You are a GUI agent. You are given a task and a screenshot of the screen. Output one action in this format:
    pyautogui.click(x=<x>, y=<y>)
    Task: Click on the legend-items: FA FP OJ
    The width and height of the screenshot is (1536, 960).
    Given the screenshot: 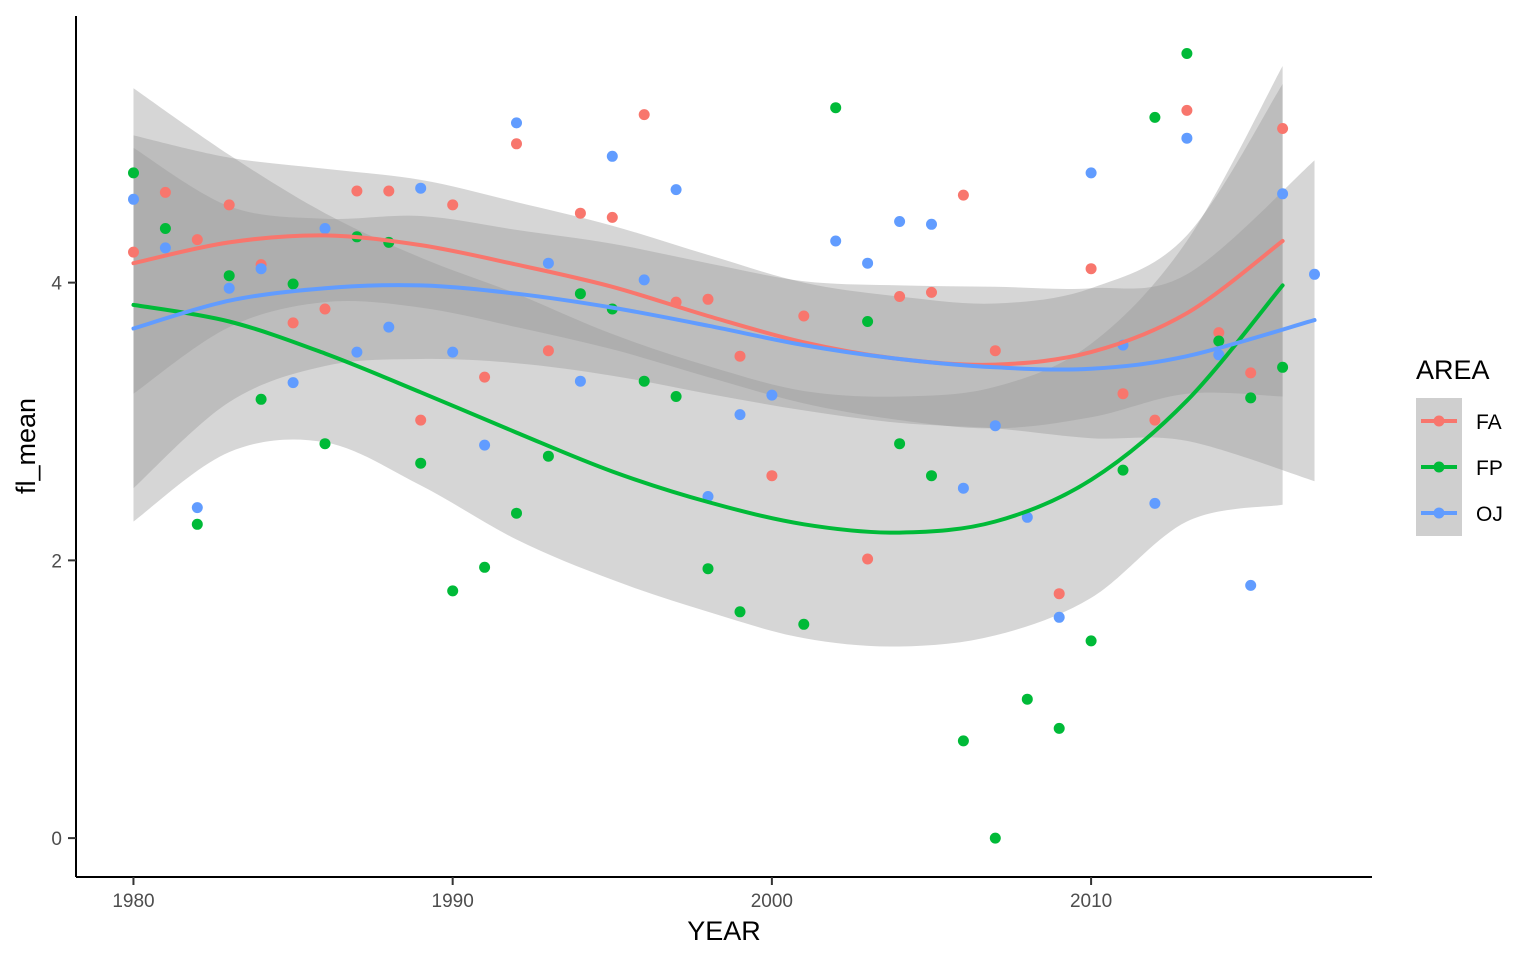 What is the action you would take?
    pyautogui.click(x=1459, y=467)
    